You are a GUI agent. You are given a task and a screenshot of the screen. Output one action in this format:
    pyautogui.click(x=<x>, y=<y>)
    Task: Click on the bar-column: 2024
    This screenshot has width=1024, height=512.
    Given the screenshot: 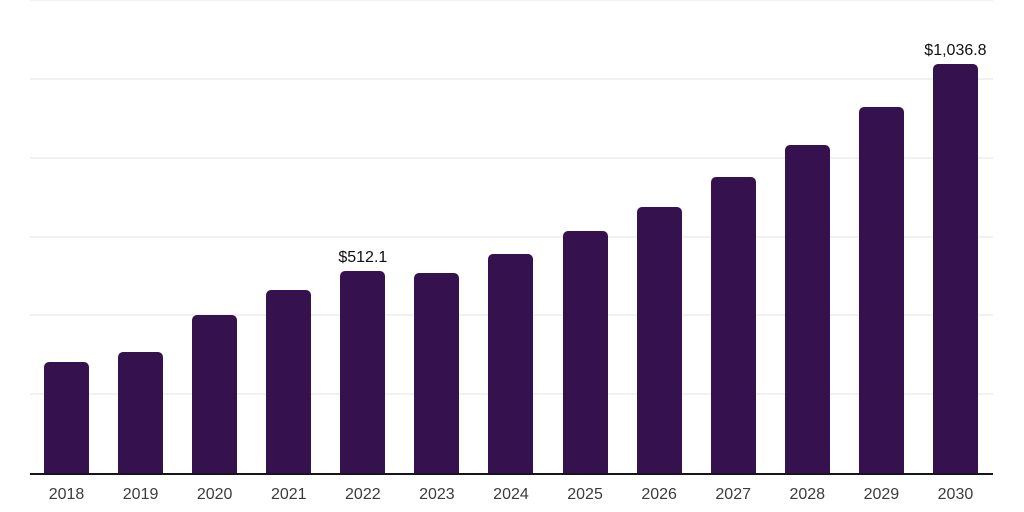 What is the action you would take?
    pyautogui.click(x=511, y=251)
    